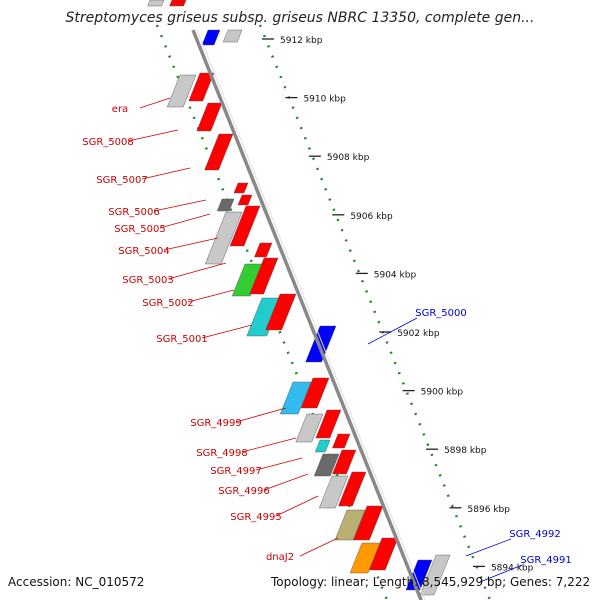 The height and width of the screenshot is (600, 600). I want to click on gene-label-SGR_4999: SGR_4999, so click(216, 423).